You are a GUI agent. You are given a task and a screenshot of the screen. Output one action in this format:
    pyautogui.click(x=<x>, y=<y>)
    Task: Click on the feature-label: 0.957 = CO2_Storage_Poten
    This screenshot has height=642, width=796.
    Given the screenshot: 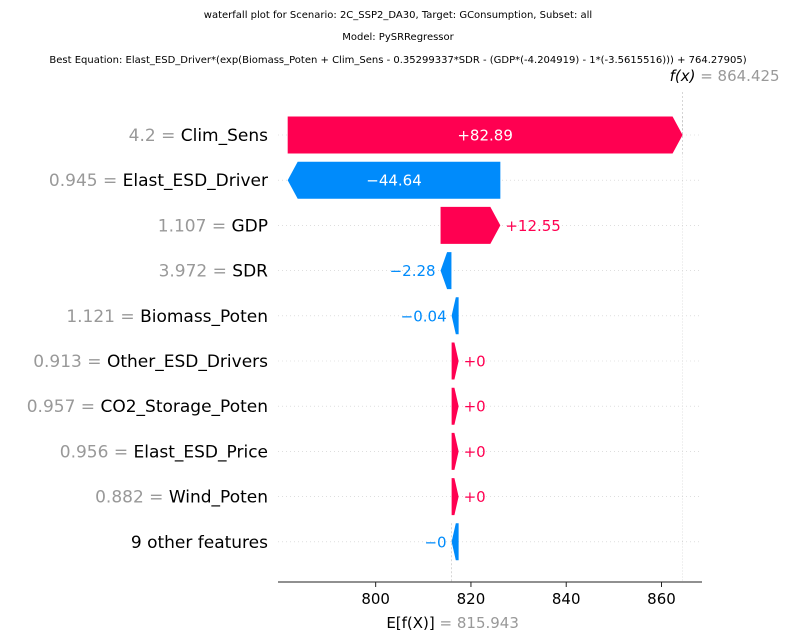 What is the action you would take?
    pyautogui.click(x=147, y=407)
    